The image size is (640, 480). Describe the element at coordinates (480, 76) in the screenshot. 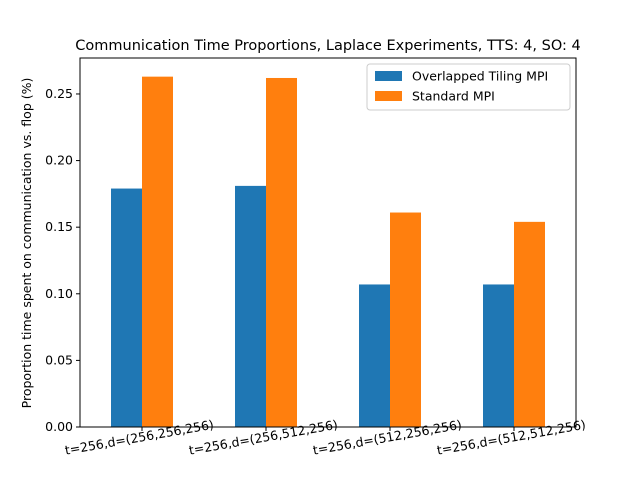

I see `legend-label-1: Overlapped Tiling MPI` at that location.